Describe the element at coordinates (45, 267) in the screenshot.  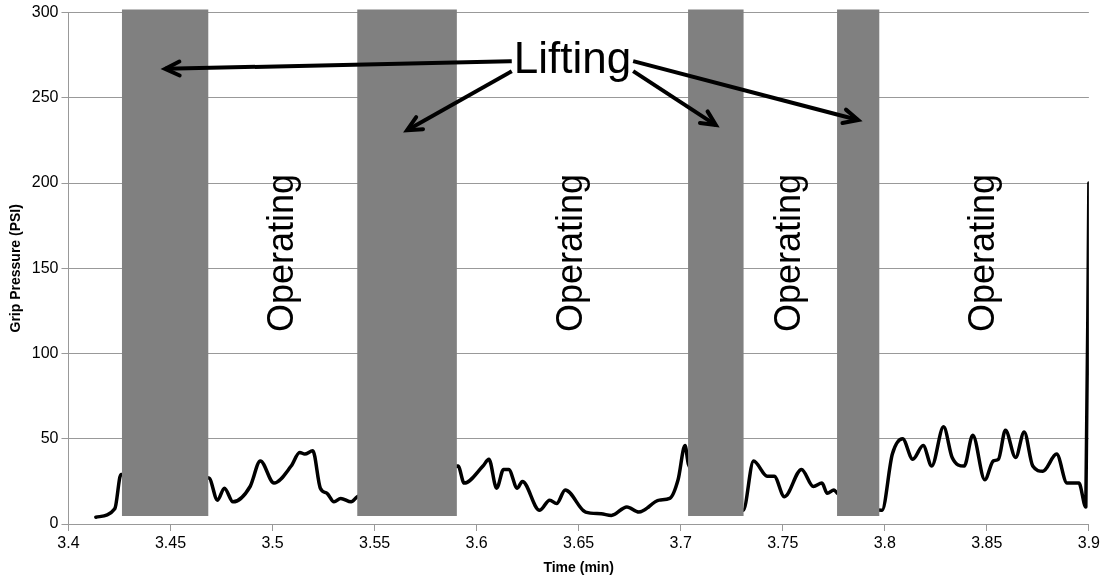
I see `y-tick-label: 150` at that location.